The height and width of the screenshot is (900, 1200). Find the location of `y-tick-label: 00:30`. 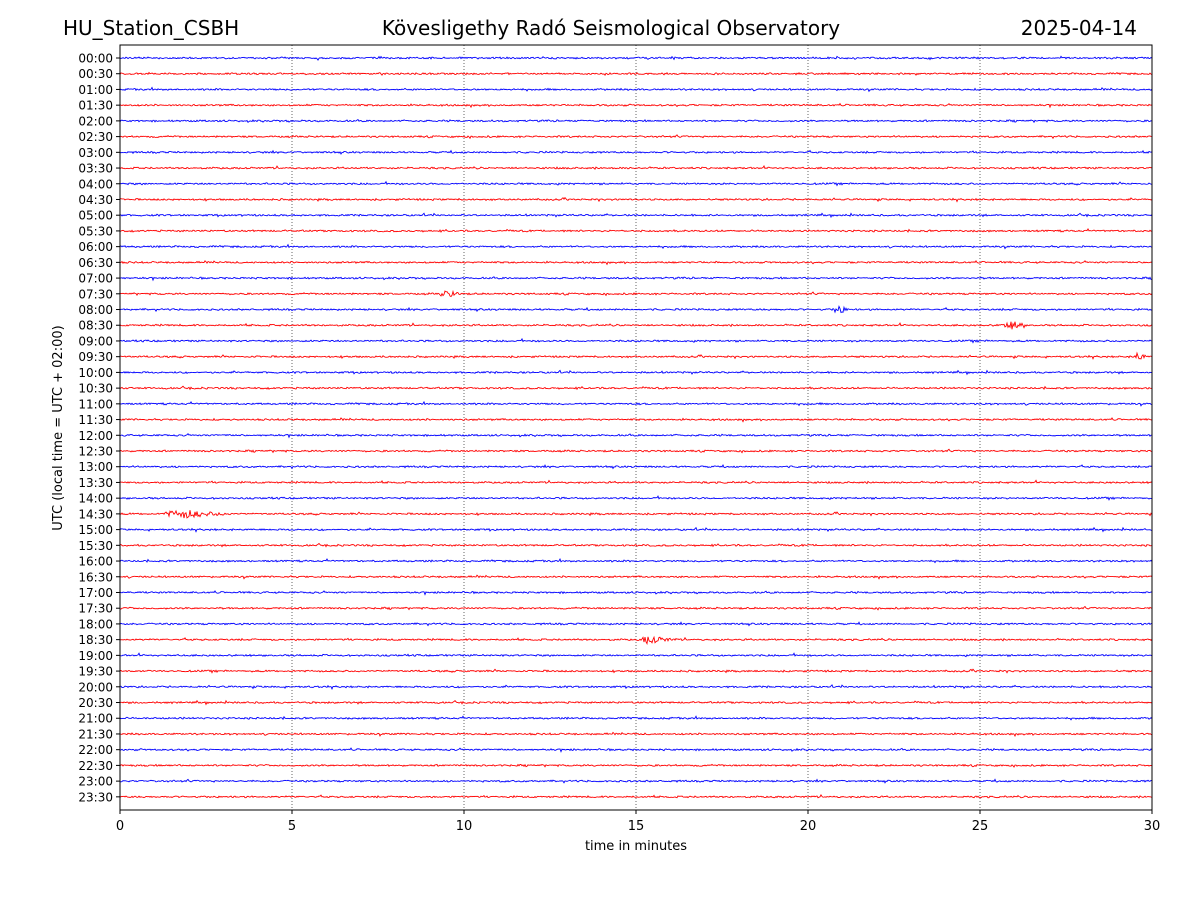

y-tick-label: 00:30 is located at coordinates (95, 74).